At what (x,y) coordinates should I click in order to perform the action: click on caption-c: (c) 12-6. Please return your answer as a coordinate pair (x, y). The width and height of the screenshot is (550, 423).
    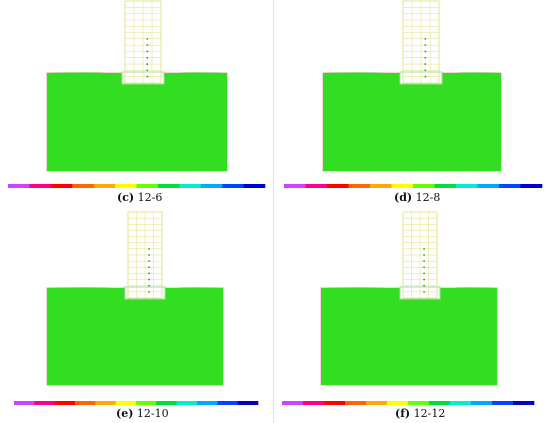
    Looking at the image, I should click on (139, 197).